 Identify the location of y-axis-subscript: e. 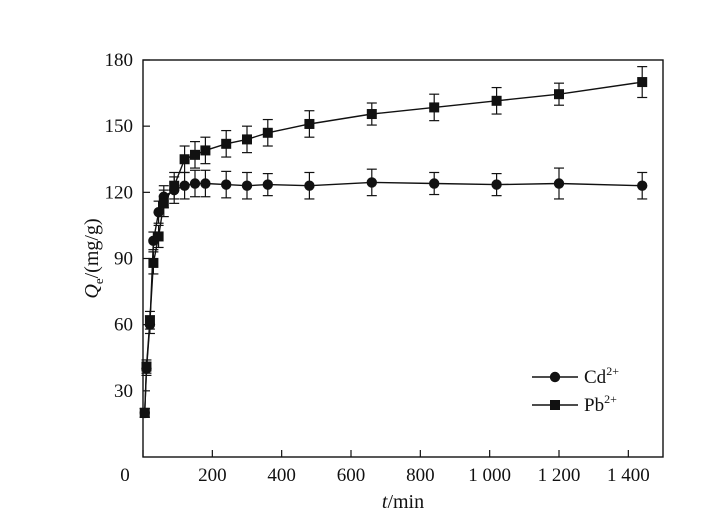
(98, 281).